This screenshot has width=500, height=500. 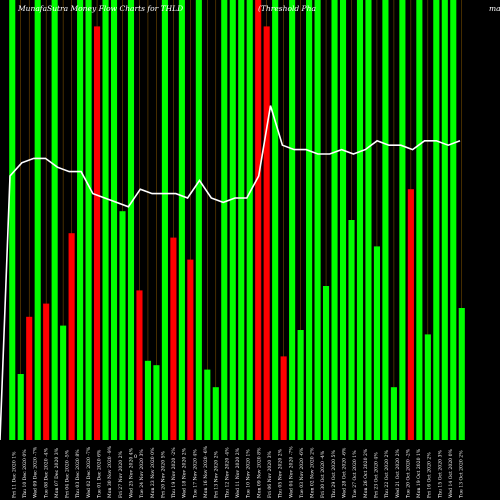 I want to click on x-tick-label: Thu 15 Oct 2020 3%, so click(x=440, y=474).